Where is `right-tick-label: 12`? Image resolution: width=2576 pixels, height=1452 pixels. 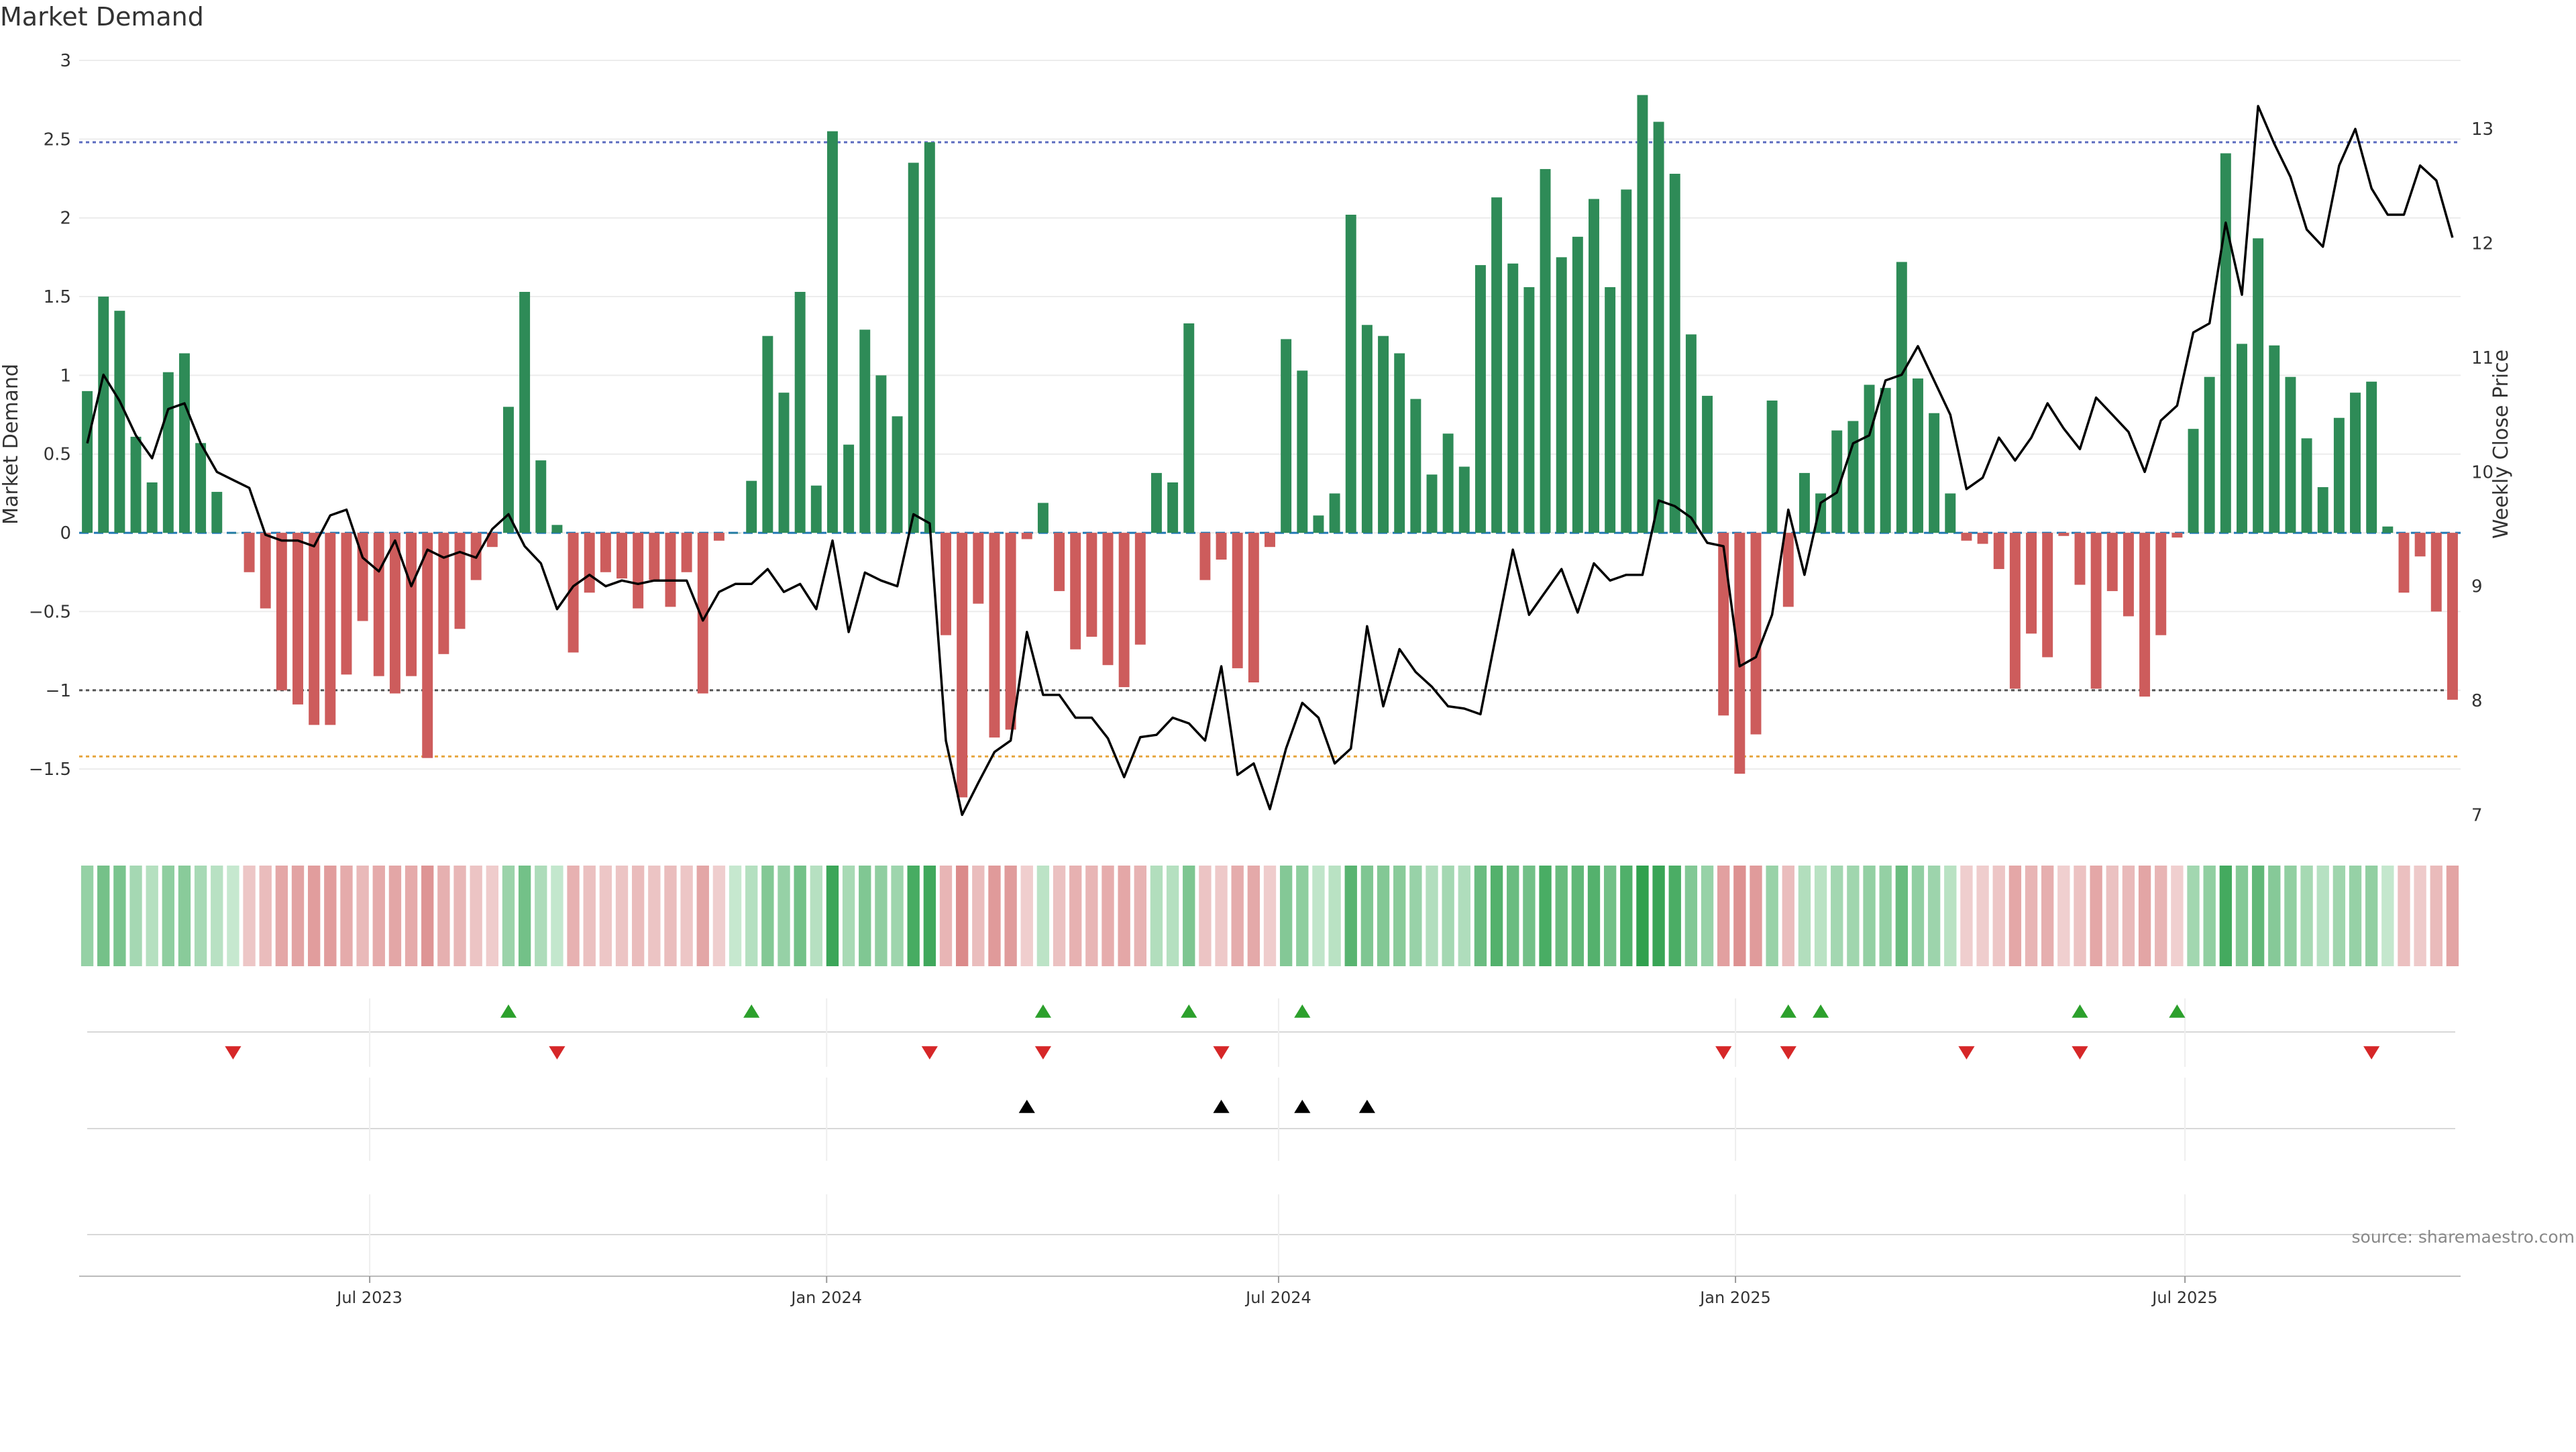 right-tick-label: 12 is located at coordinates (2482, 244).